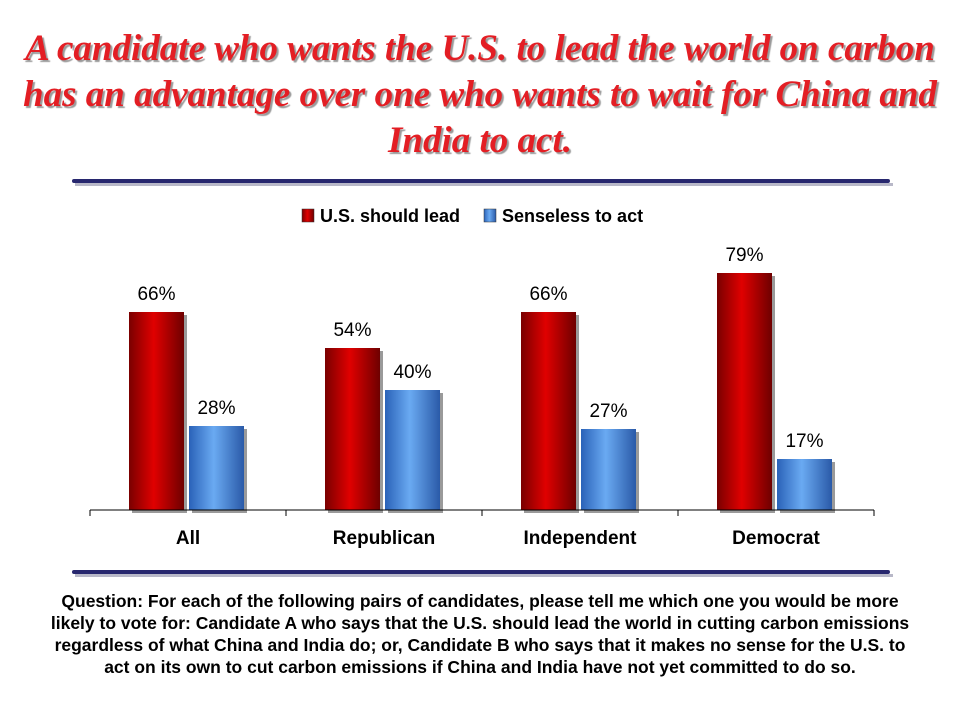 The image size is (960, 720). What do you see at coordinates (776, 538) in the screenshot?
I see `category-label: Democrat` at bounding box center [776, 538].